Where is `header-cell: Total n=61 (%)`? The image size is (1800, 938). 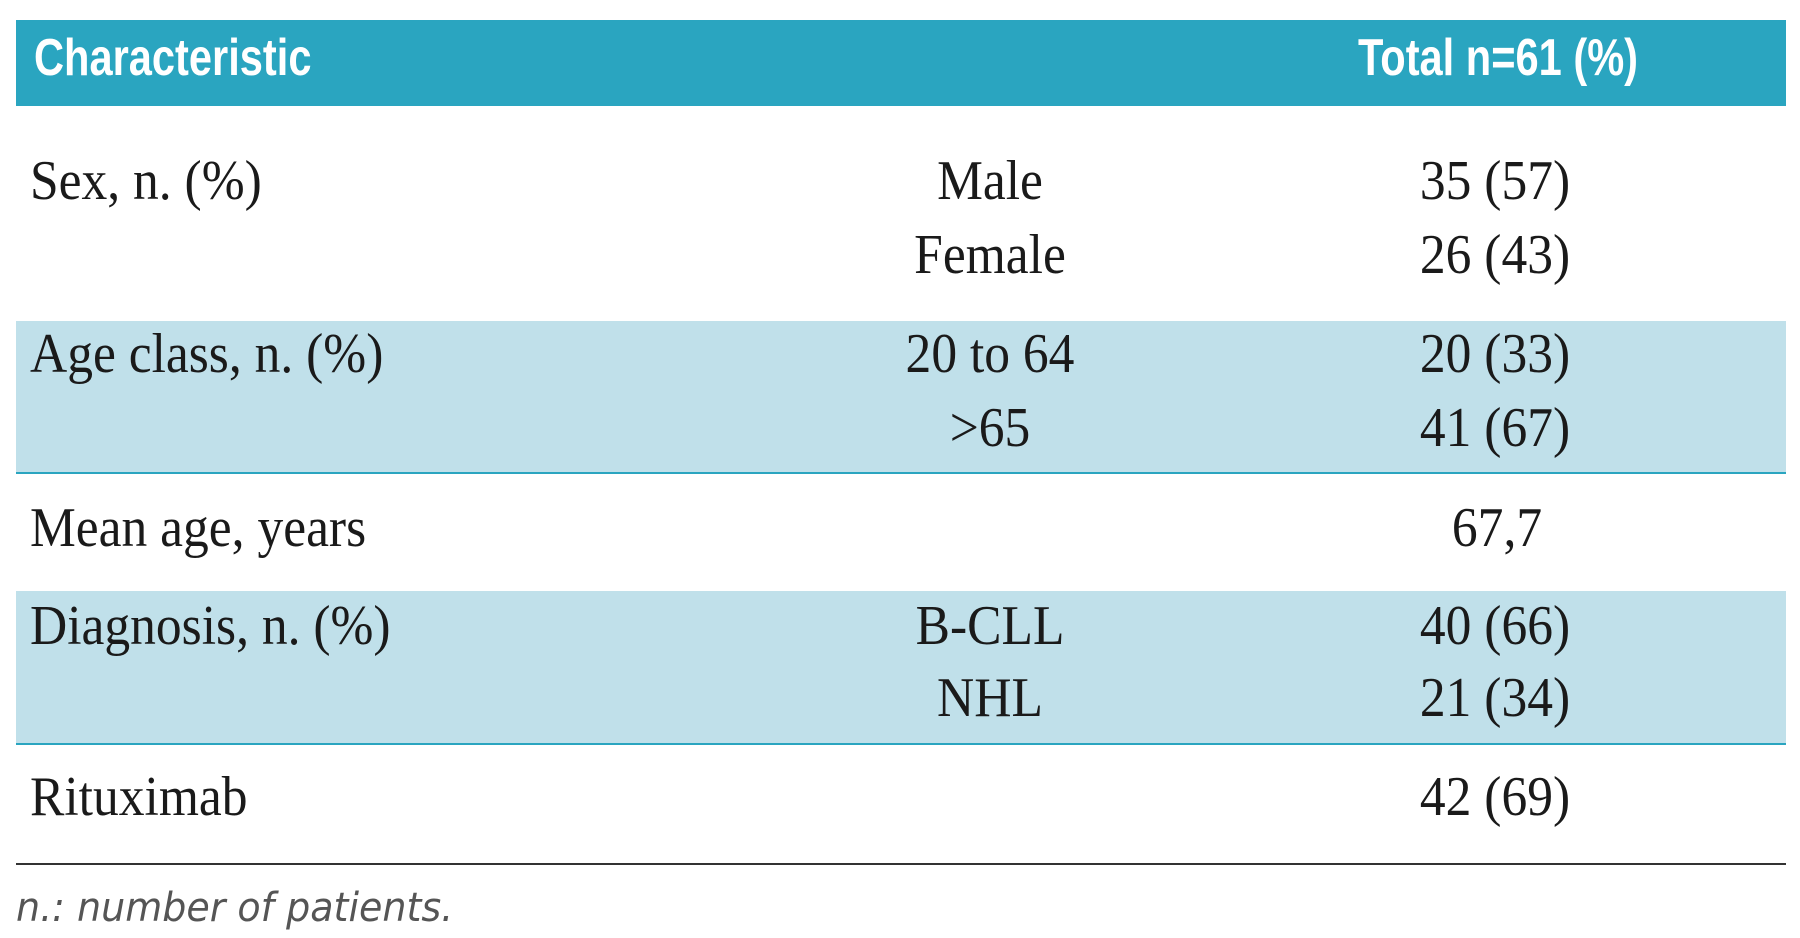
header-cell: Total n=61 (%) is located at coordinates (1498, 58).